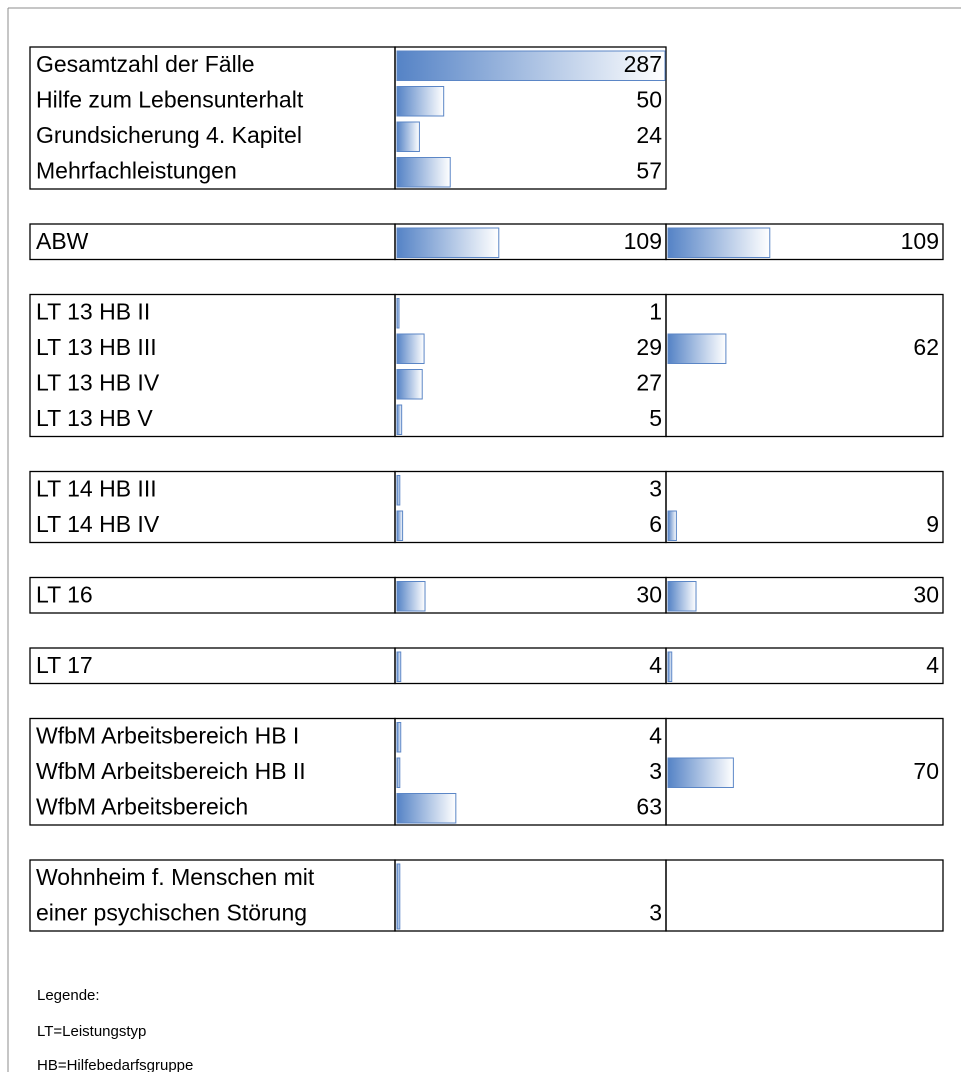  What do you see at coordinates (643, 241) in the screenshot?
I see `row-value: 109` at bounding box center [643, 241].